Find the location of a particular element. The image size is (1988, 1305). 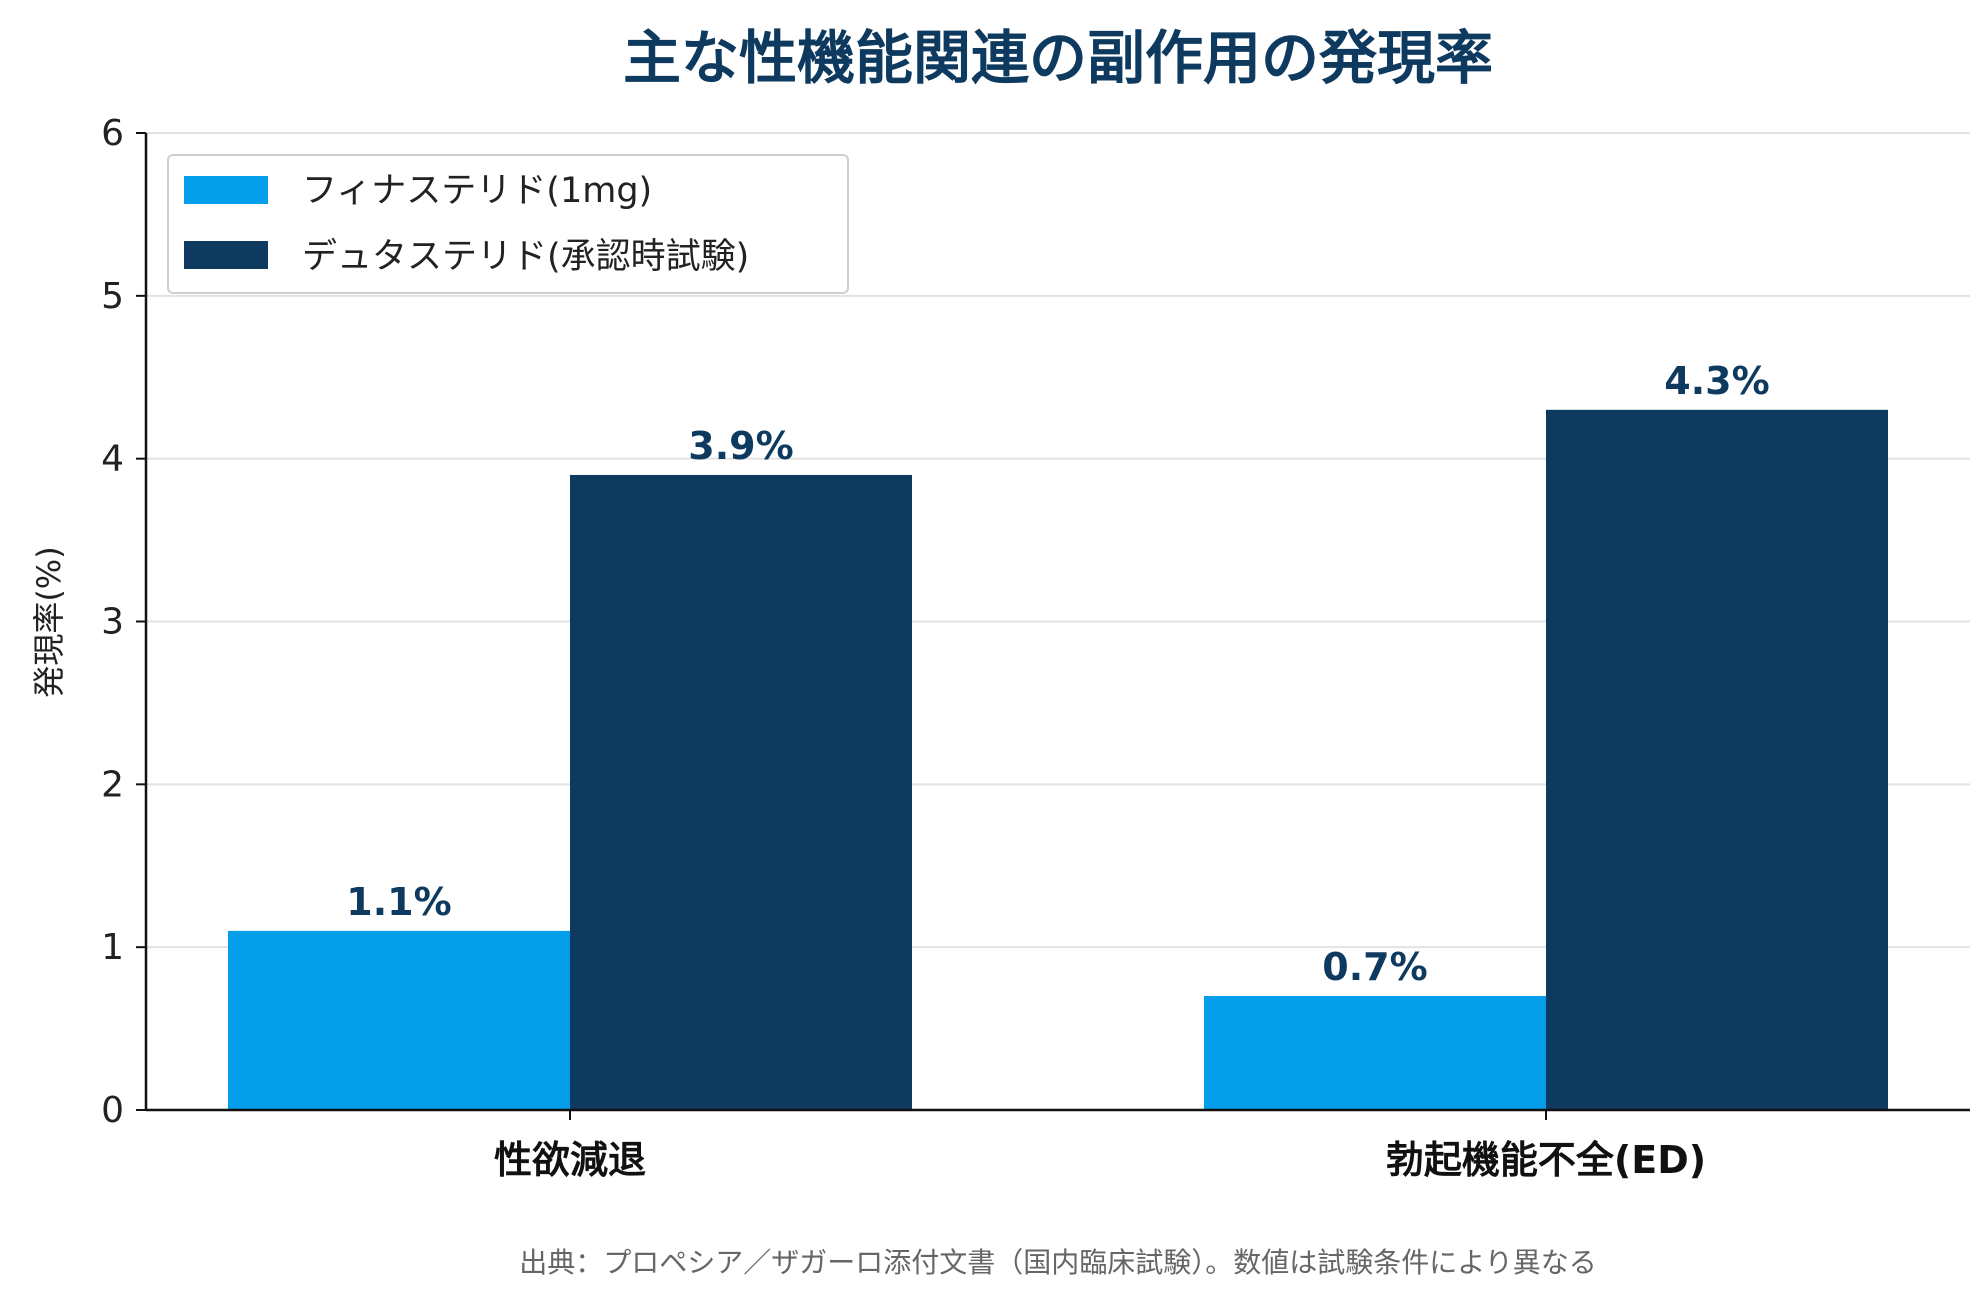

data-label: 3.9% is located at coordinates (740, 446).